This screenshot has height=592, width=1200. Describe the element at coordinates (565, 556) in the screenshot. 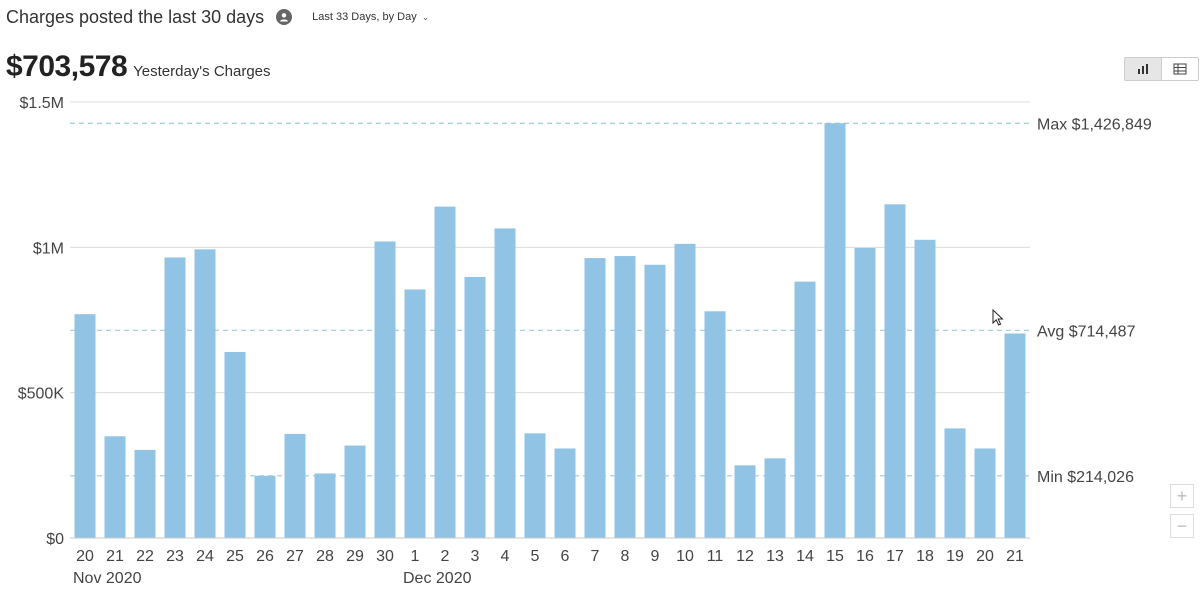

I see `x-tick-label: 6` at that location.